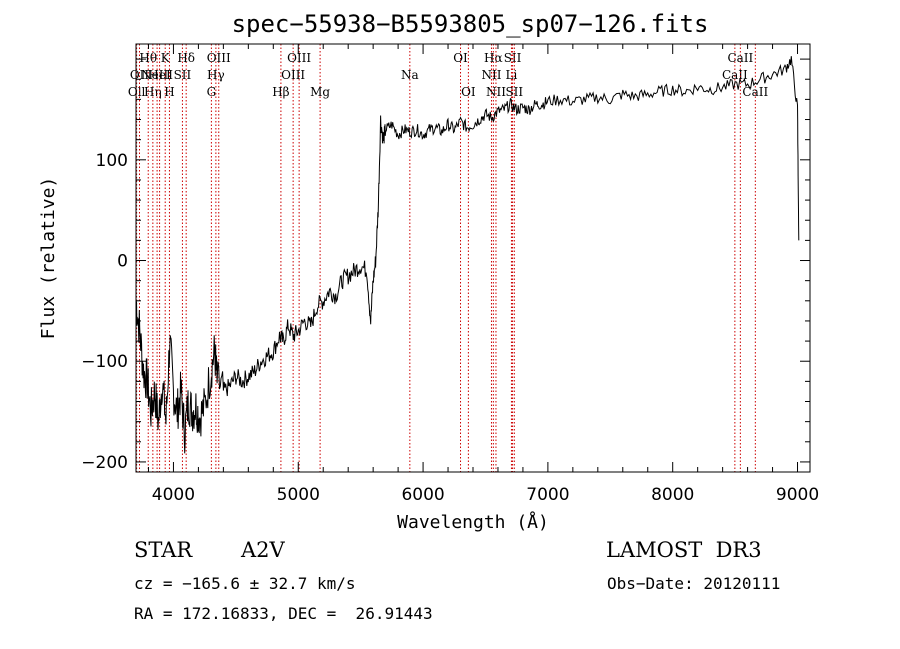 This screenshot has height=649, width=900. Describe the element at coordinates (148, 58) in the screenshot. I see `line-label-2: Hθ` at that location.